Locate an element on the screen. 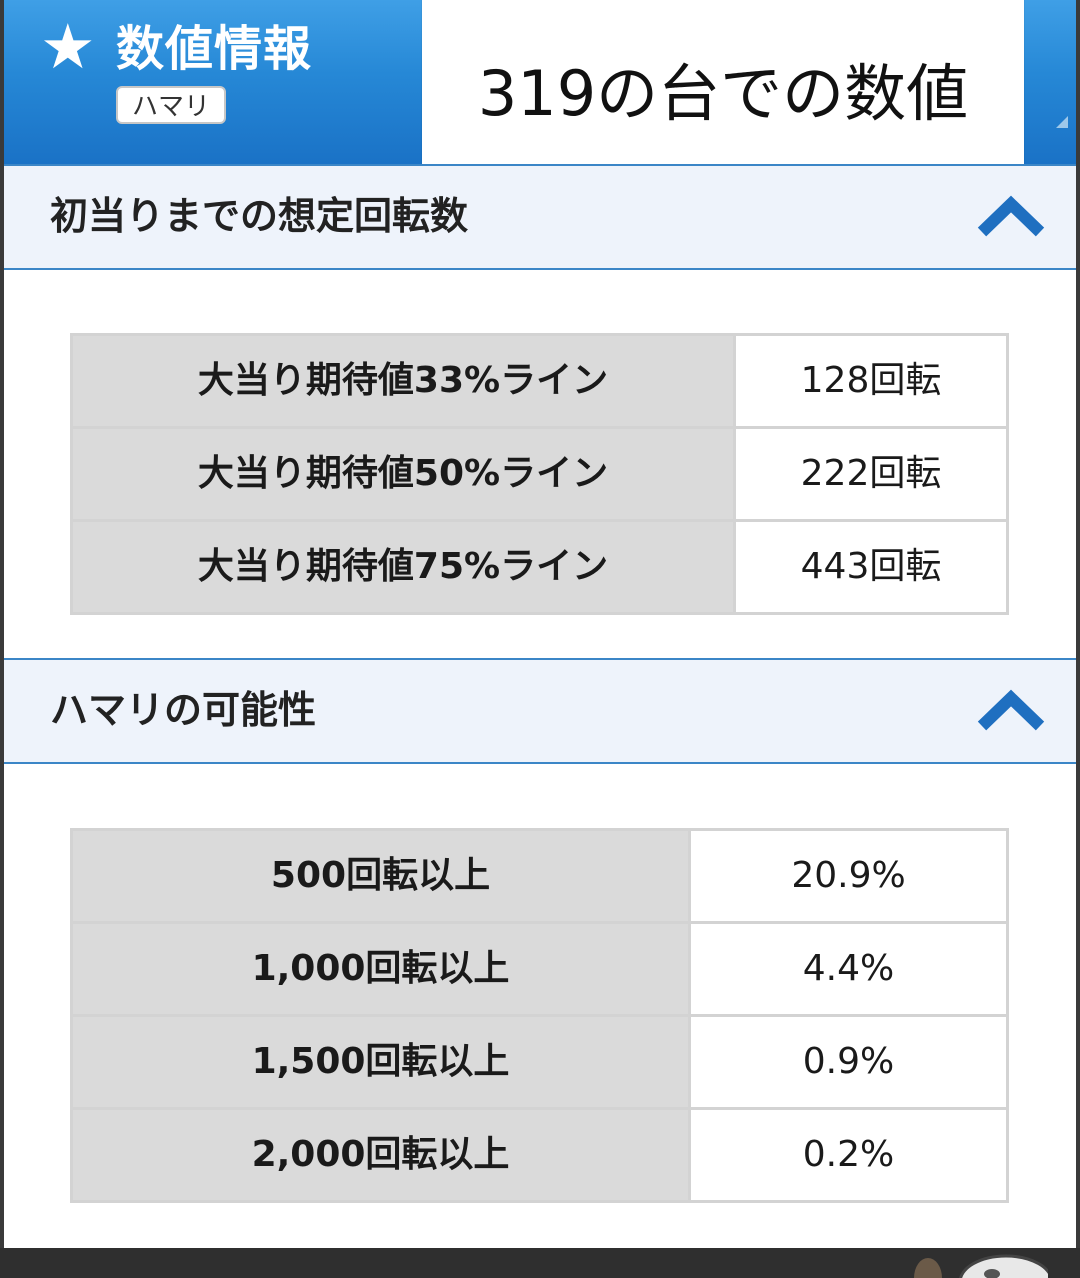  overlay-caption-text: 319の台での数値 is located at coordinates (723, 93).